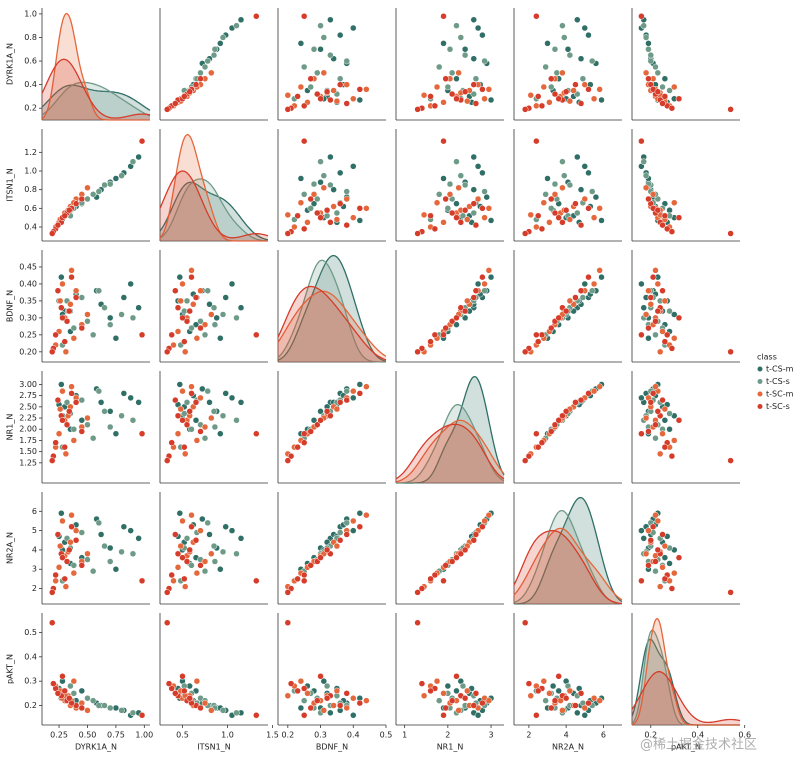 Image resolution: width=801 pixels, height=763 pixels. Describe the element at coordinates (744, 735) in the screenshot. I see `x-tick-label: 0.6` at that location.